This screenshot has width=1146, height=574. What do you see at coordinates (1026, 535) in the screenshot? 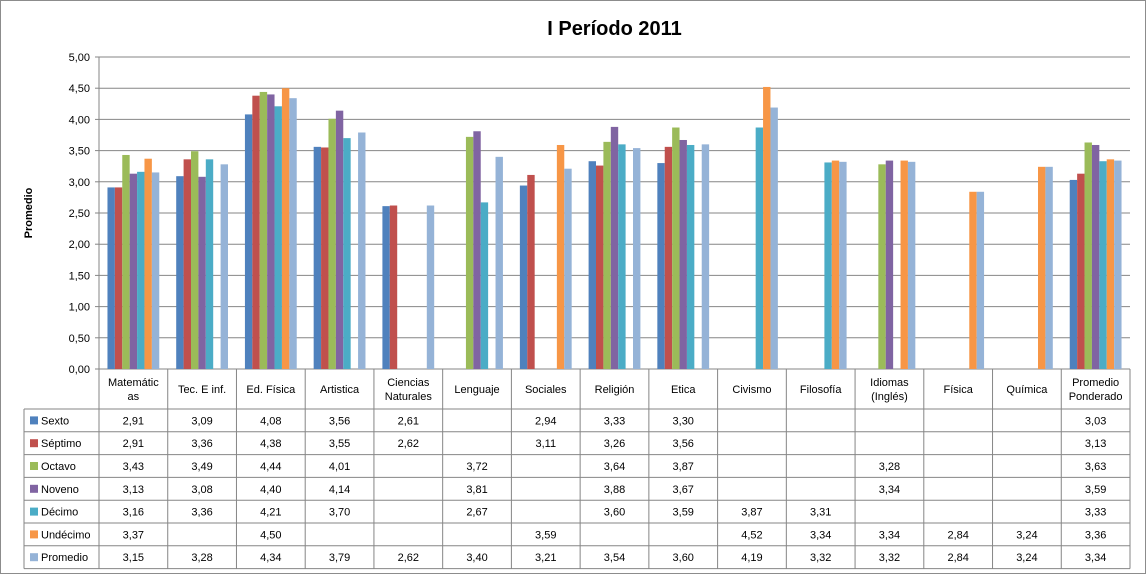
I see `data-label: 3,24` at bounding box center [1026, 535].